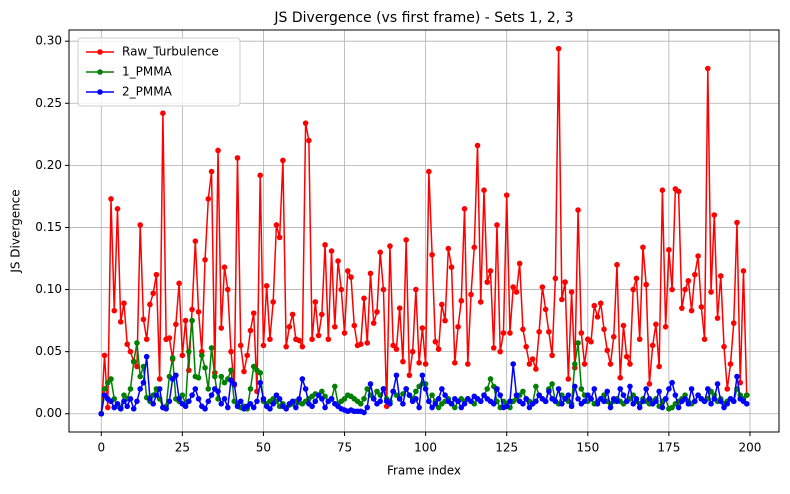 This screenshot has width=790, height=494. I want to click on x-tick-label: 25, so click(182, 448).